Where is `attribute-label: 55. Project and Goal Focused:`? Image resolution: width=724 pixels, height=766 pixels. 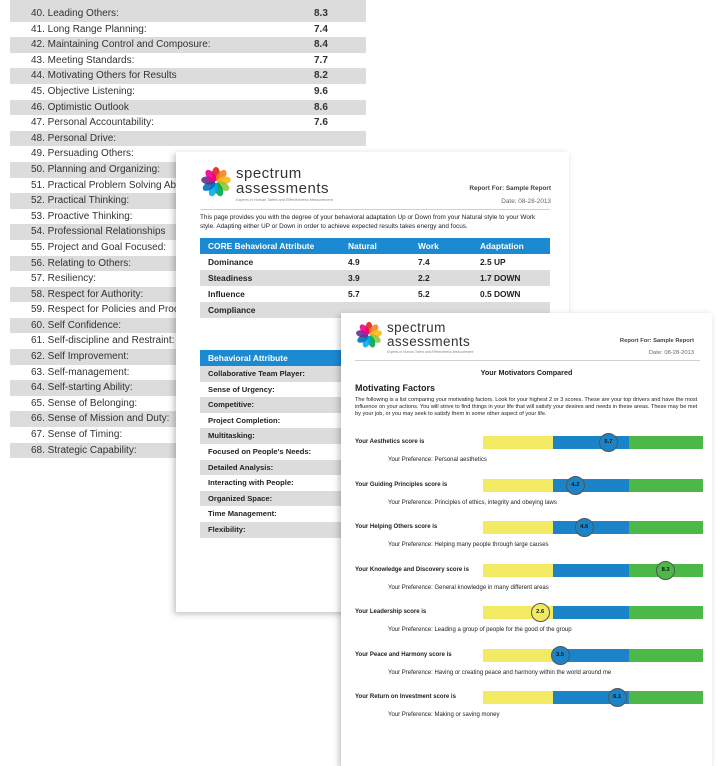
attribute-label: 55. Project and Goal Focused: is located at coordinates (99, 247).